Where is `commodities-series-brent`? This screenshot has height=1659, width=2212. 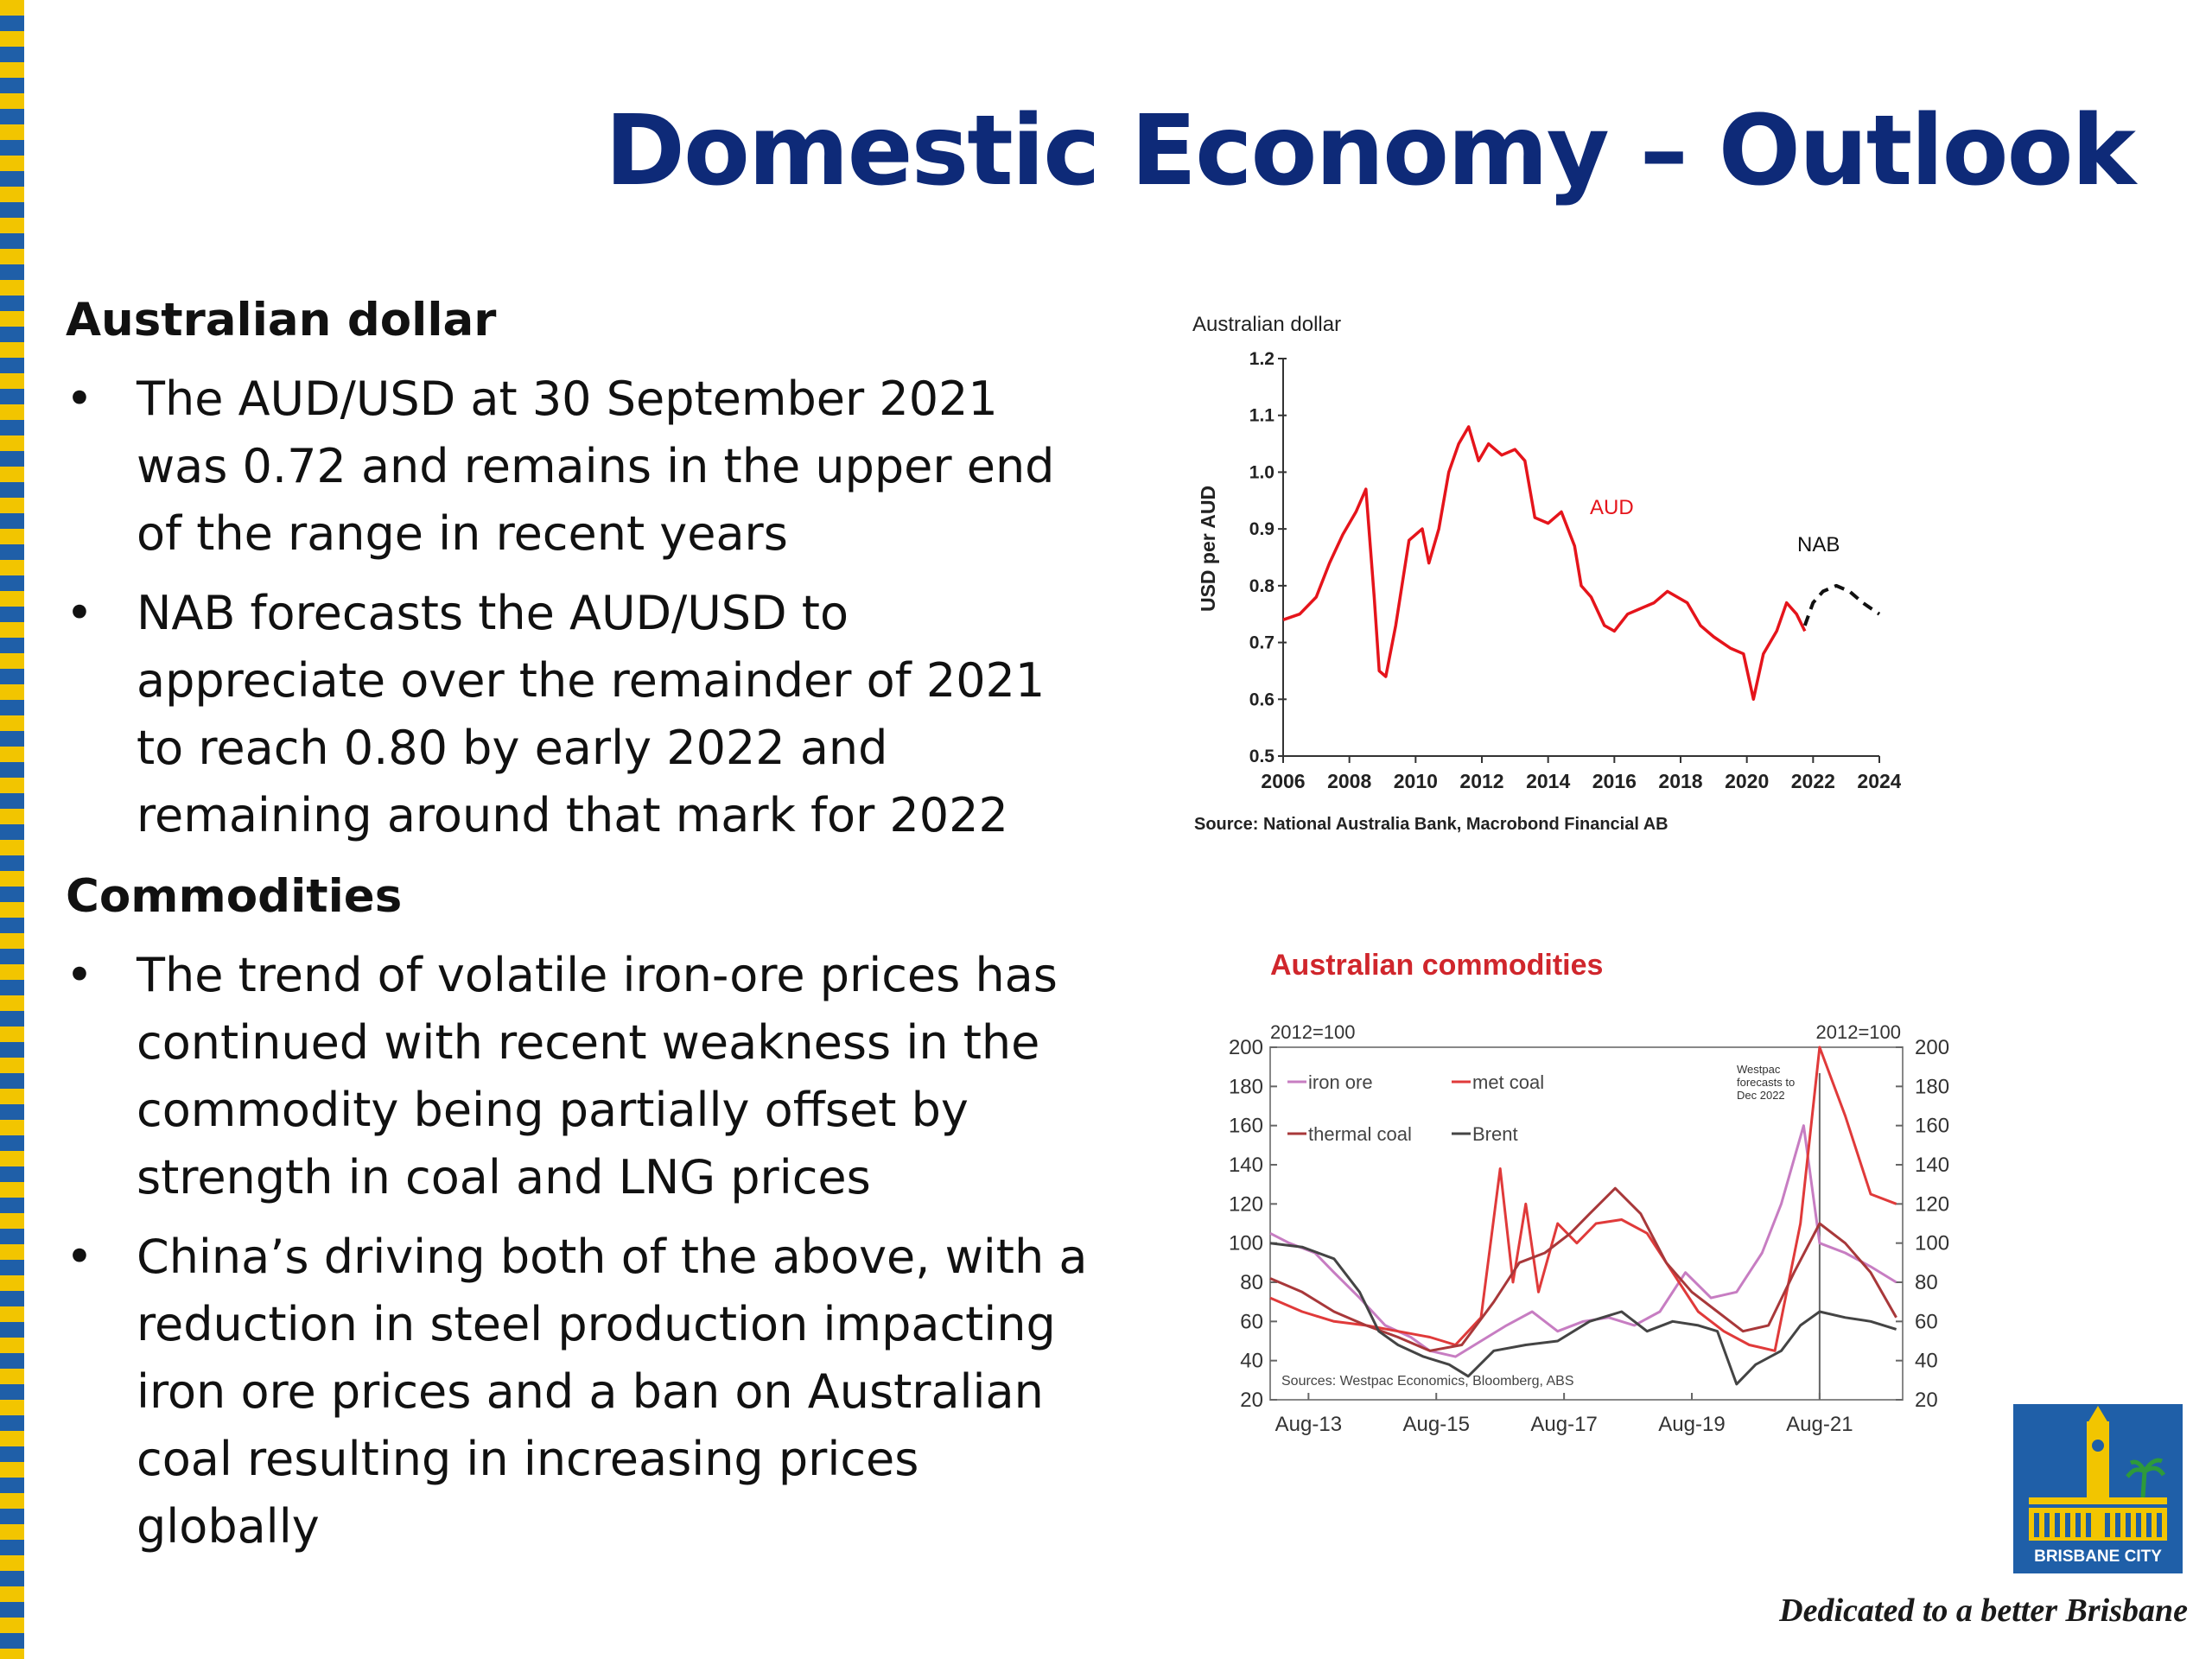 commodities-series-brent is located at coordinates (1583, 1314).